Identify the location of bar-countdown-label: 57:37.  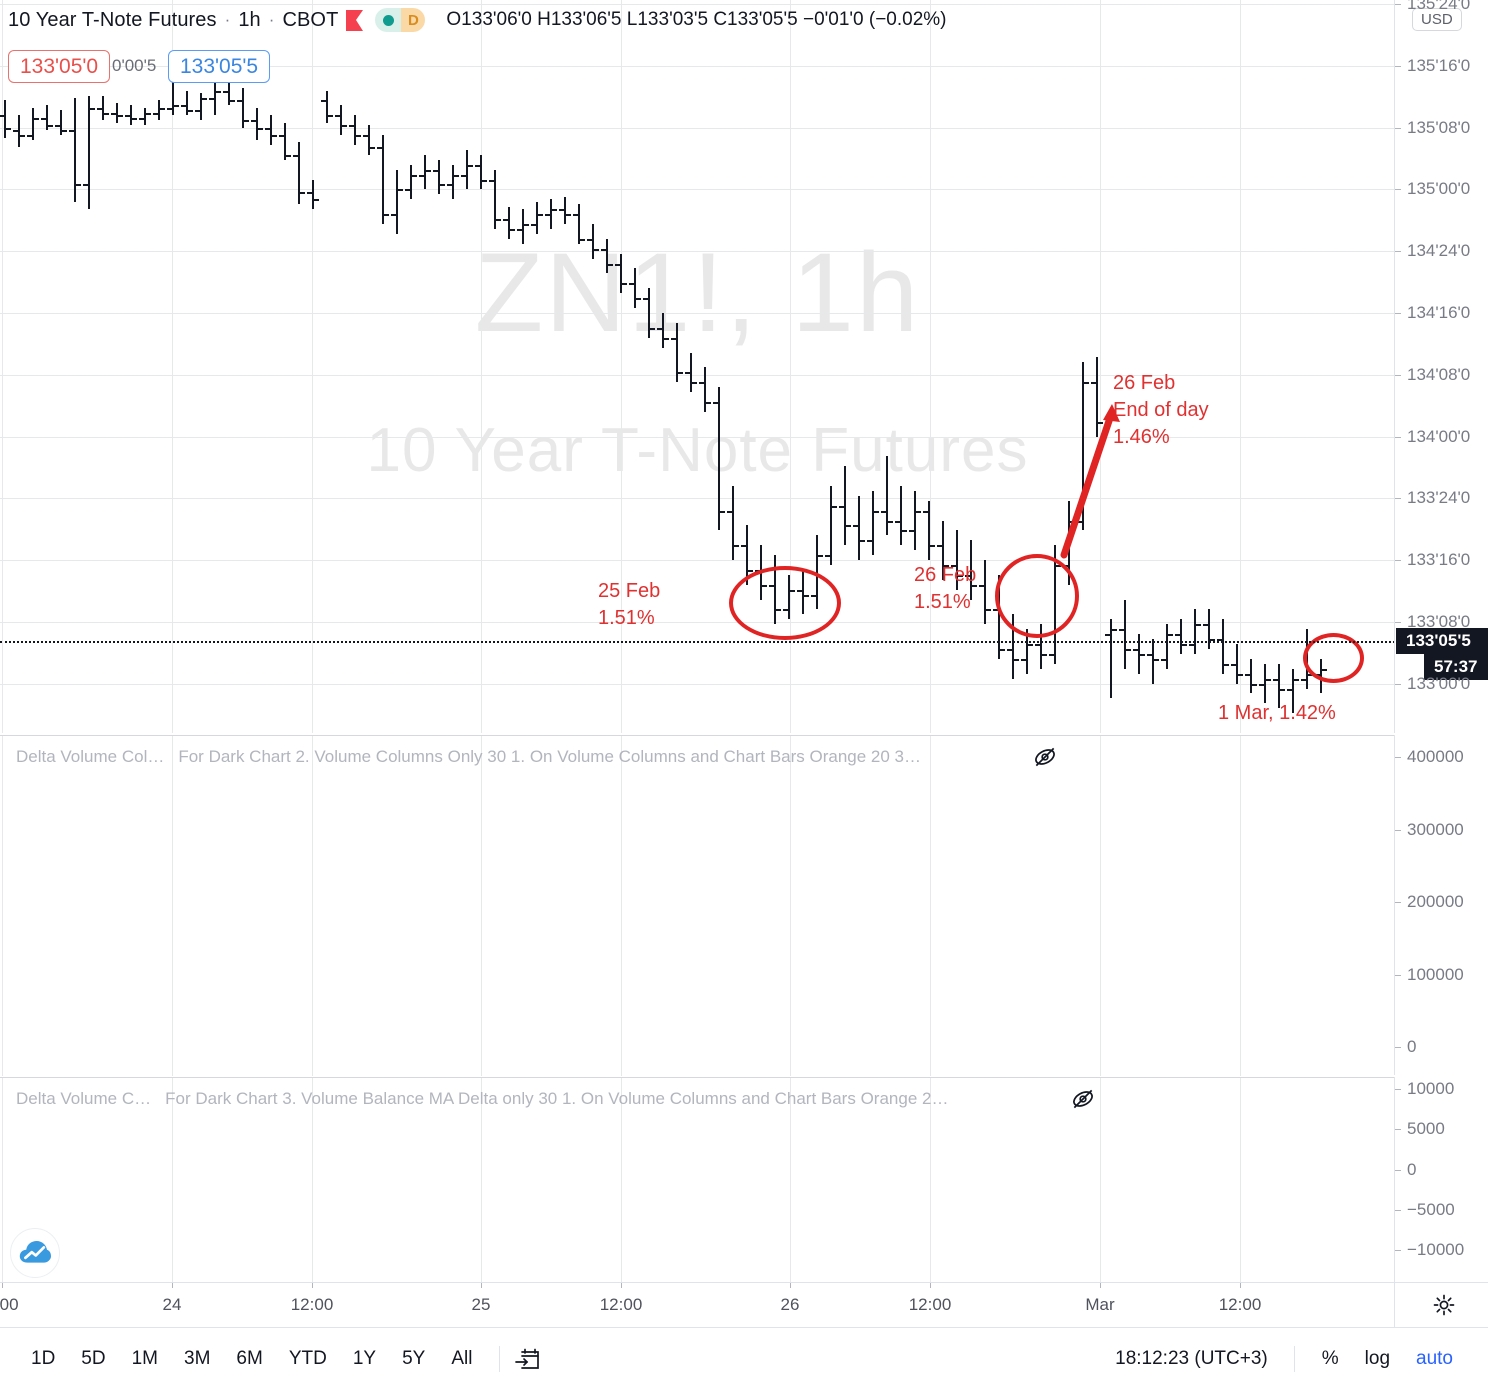
(1456, 667).